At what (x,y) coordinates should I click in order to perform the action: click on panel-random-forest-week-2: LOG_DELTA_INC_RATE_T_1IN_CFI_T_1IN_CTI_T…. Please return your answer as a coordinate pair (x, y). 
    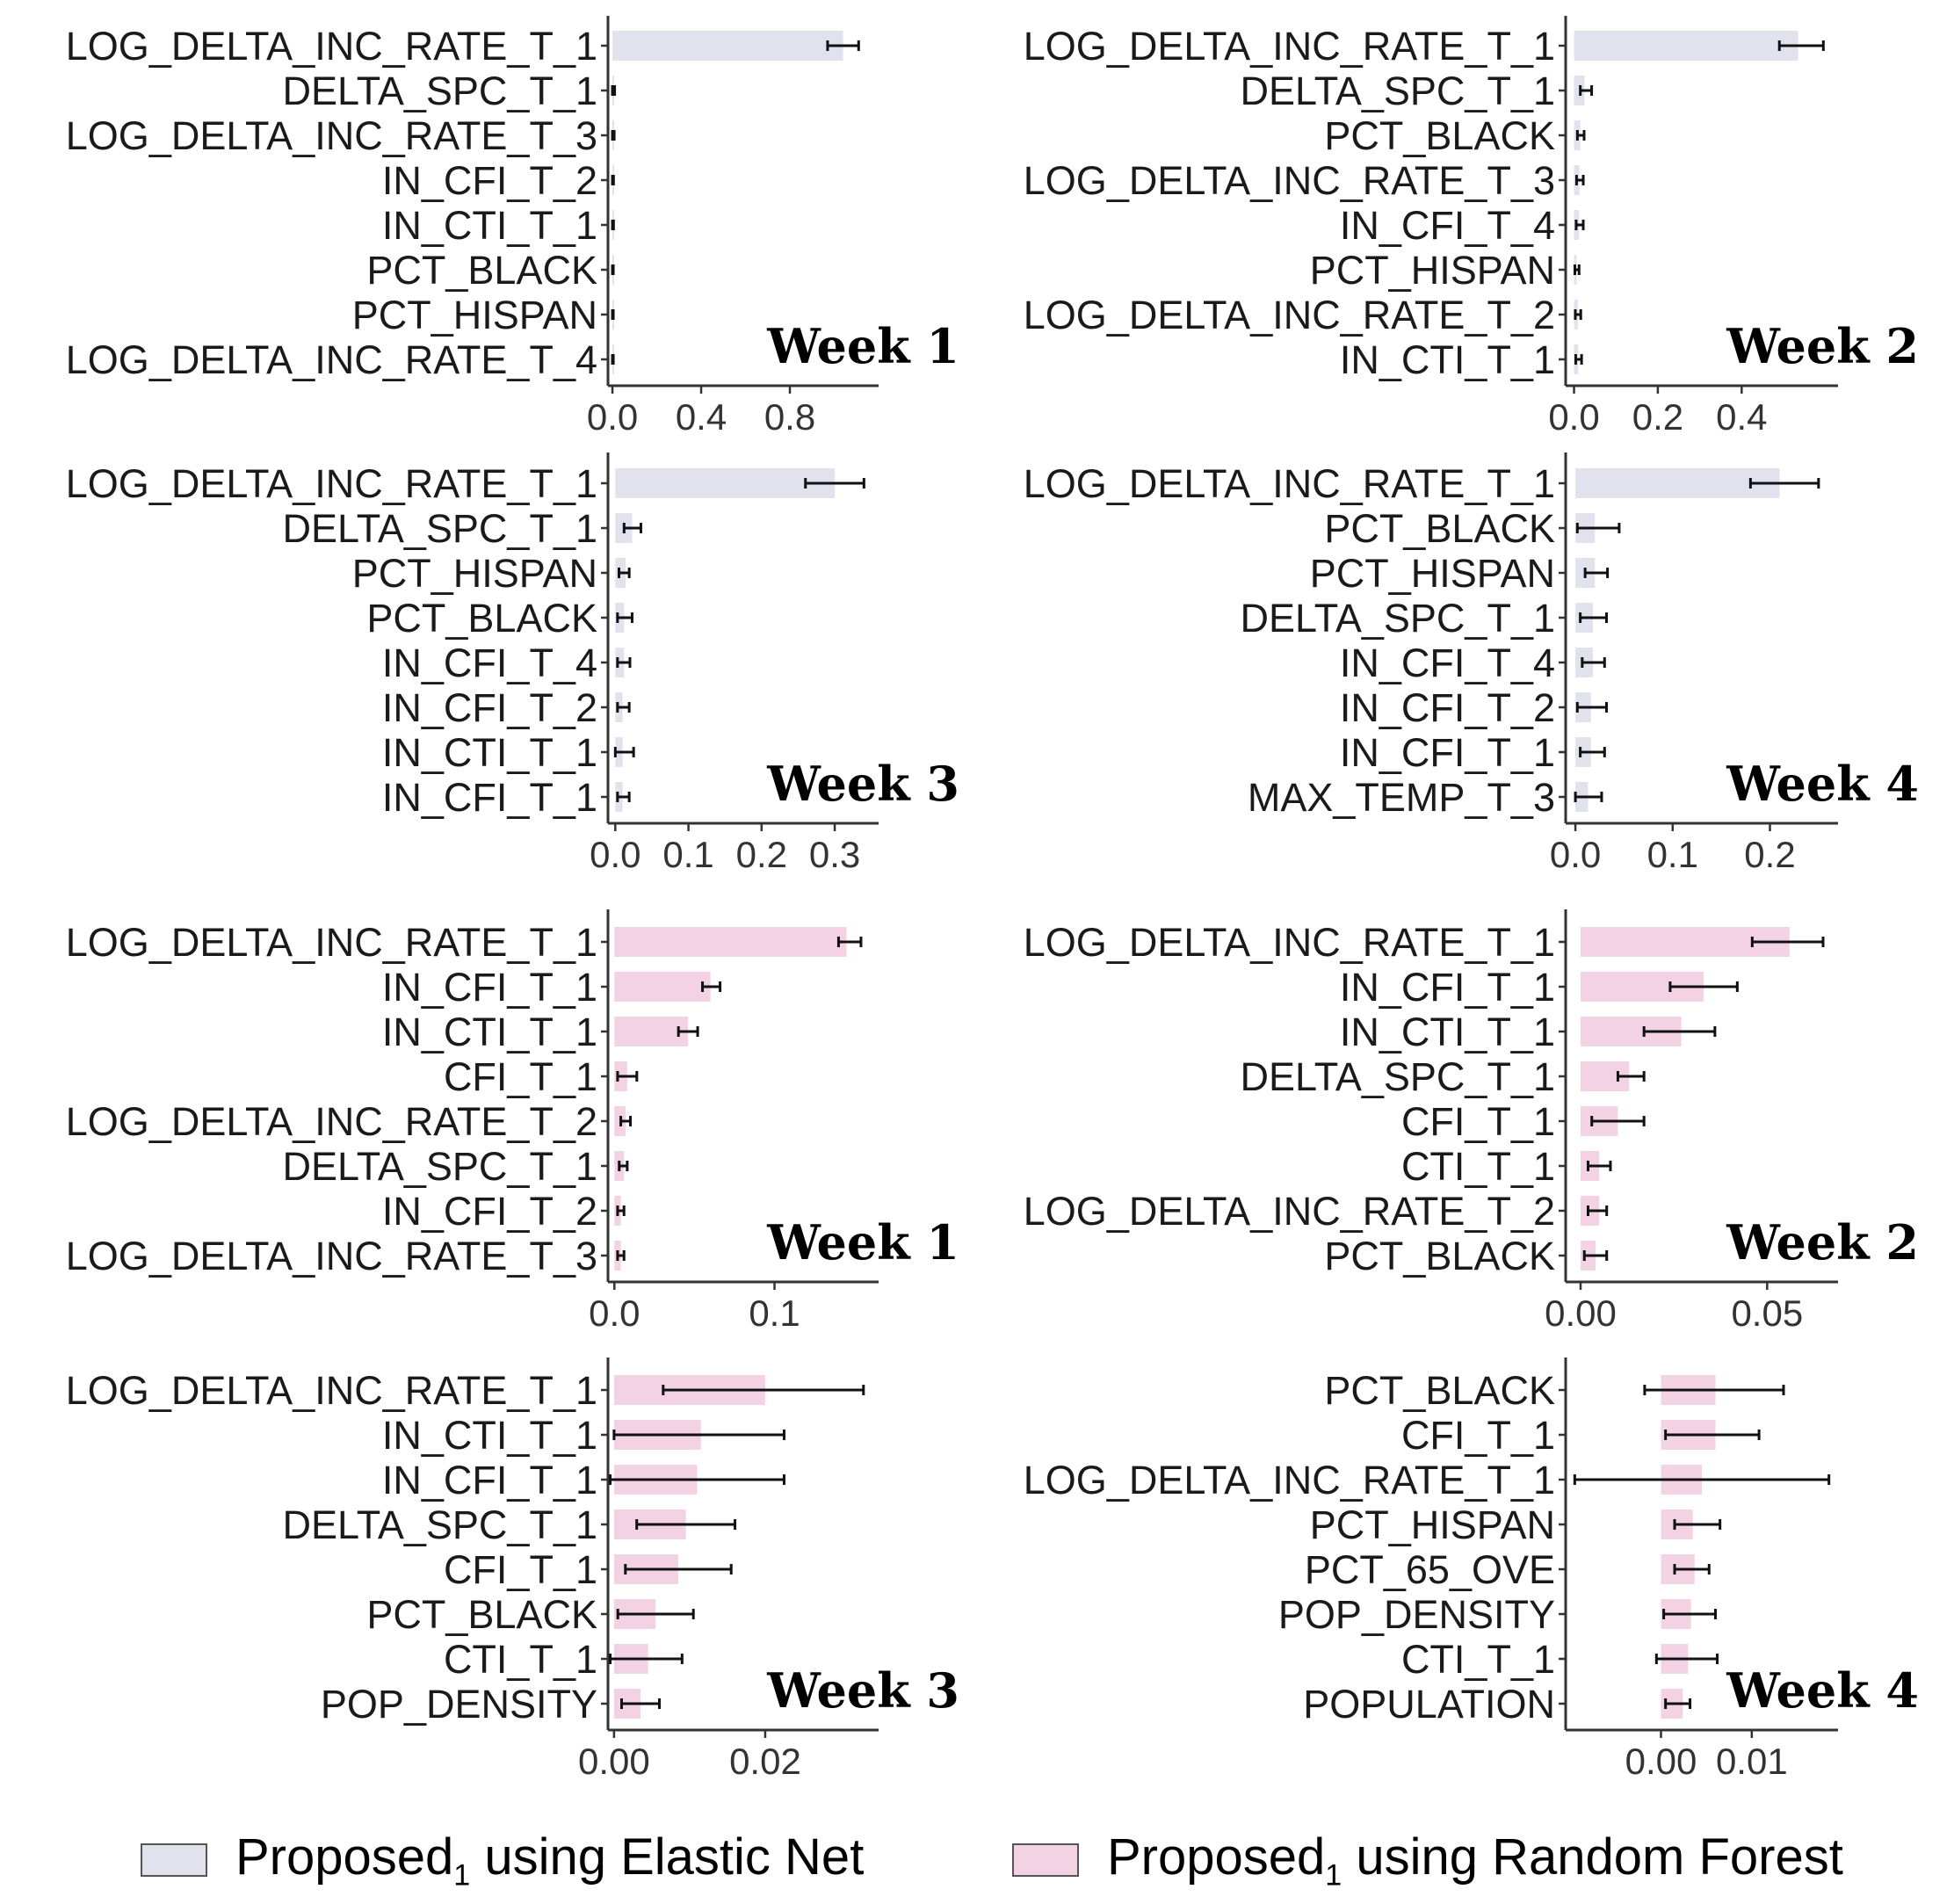
    Looking at the image, I should click on (1471, 1121).